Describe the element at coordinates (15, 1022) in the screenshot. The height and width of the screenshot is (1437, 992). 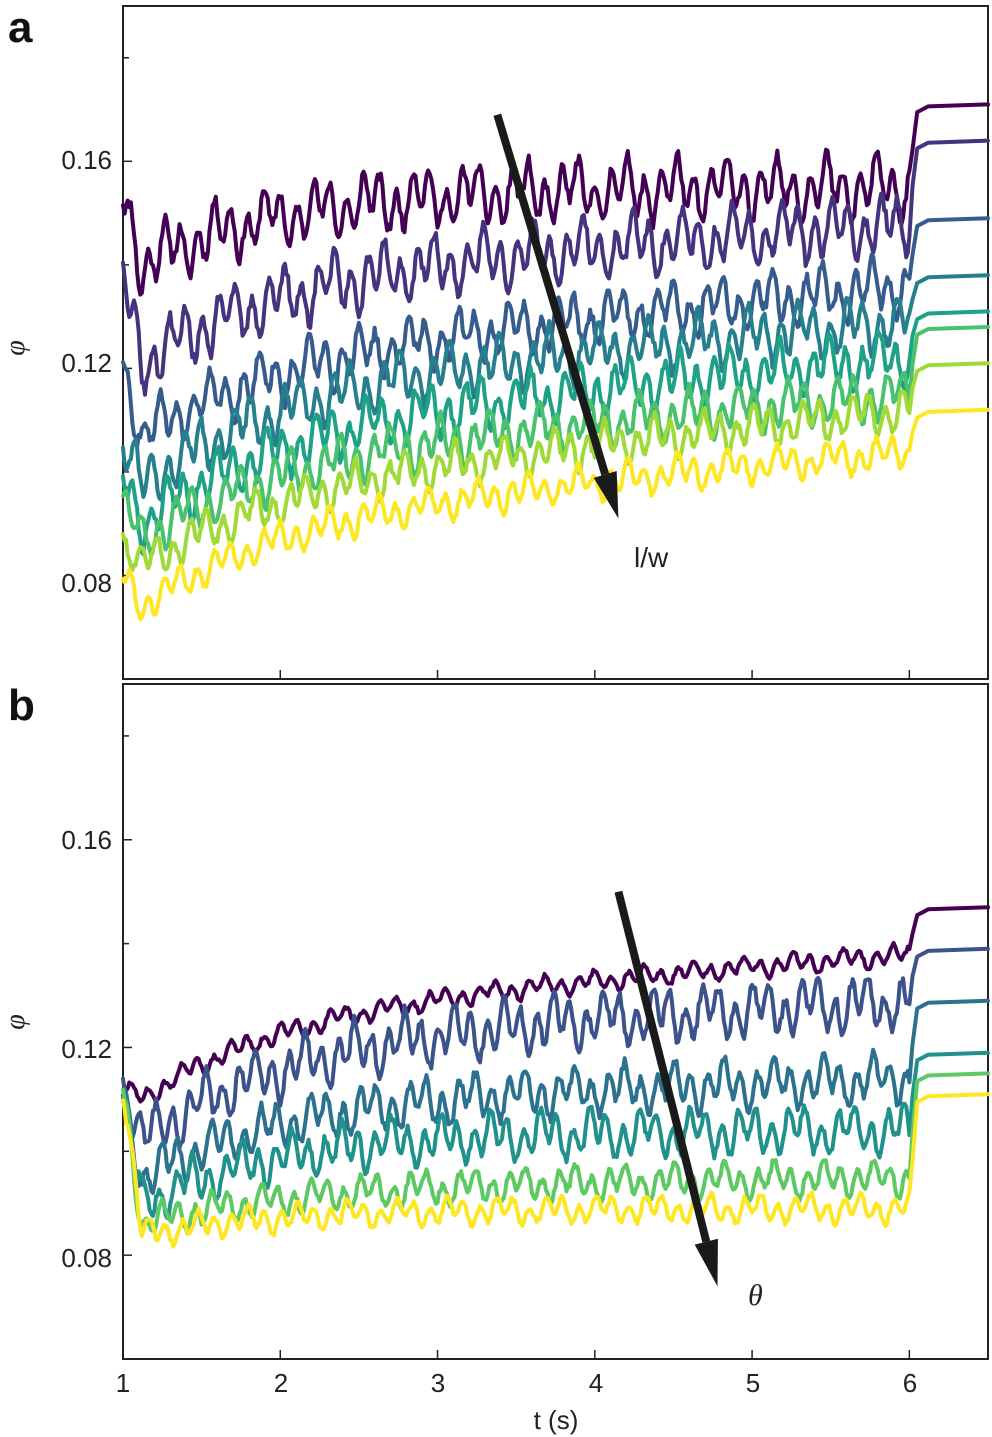
I see `panel-b-ylabel: φ` at that location.